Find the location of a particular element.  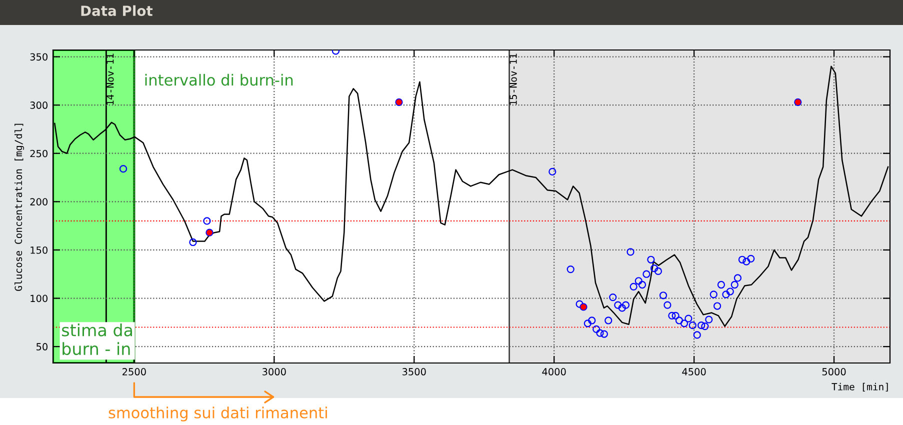

ref-line-label: 14-Nov-11 is located at coordinates (110, 79).